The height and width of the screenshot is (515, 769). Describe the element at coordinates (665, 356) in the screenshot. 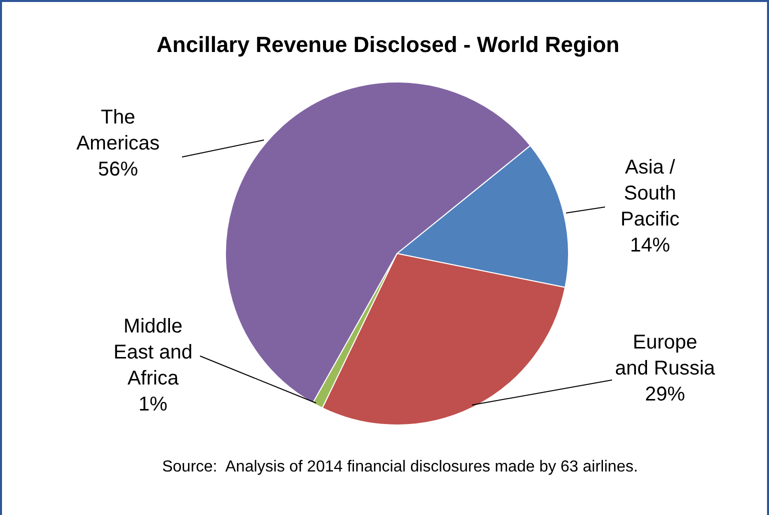

I see `slice-label: Europe and Russia` at that location.